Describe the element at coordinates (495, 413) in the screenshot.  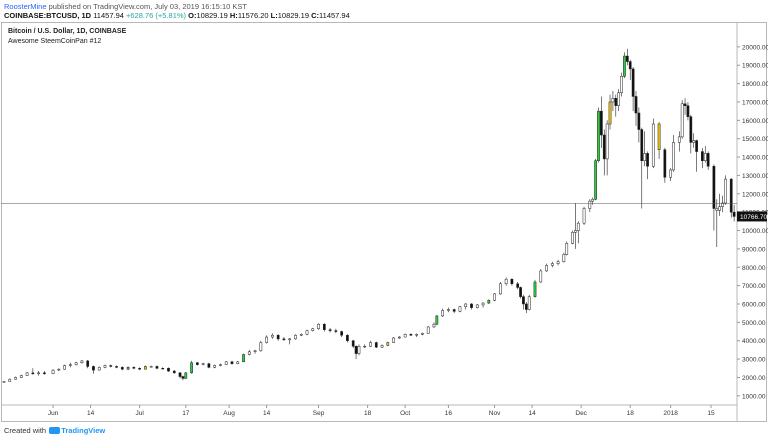
I see `x-tick-label: Nov` at that location.